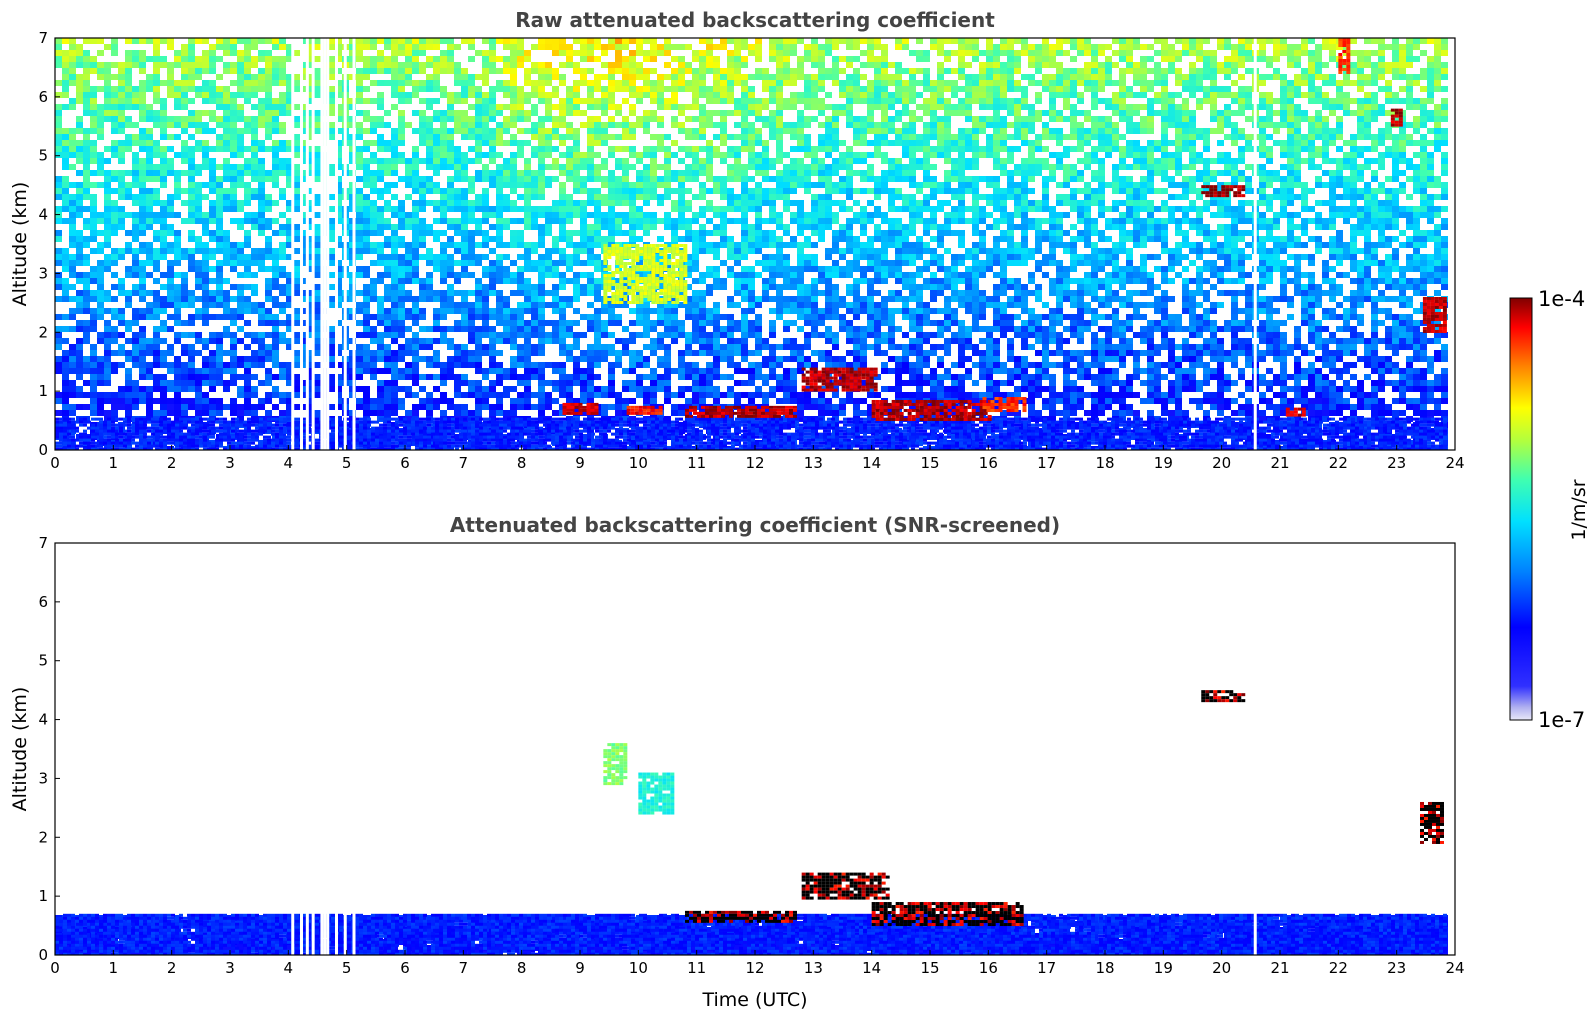 The image size is (1595, 1020). I want to click on panel2-xtick-label-1: 1, so click(114, 968).